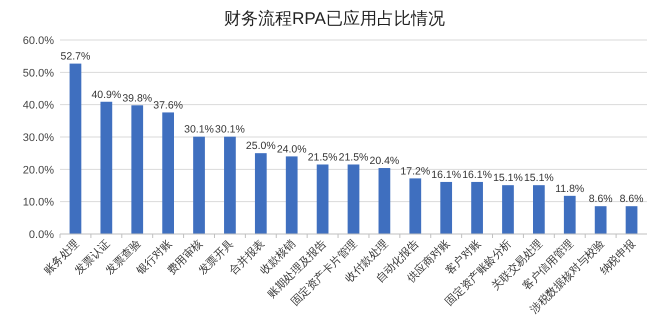 The height and width of the screenshot is (332, 669). I want to click on y-tick-label: 30.0%, so click(38, 138).